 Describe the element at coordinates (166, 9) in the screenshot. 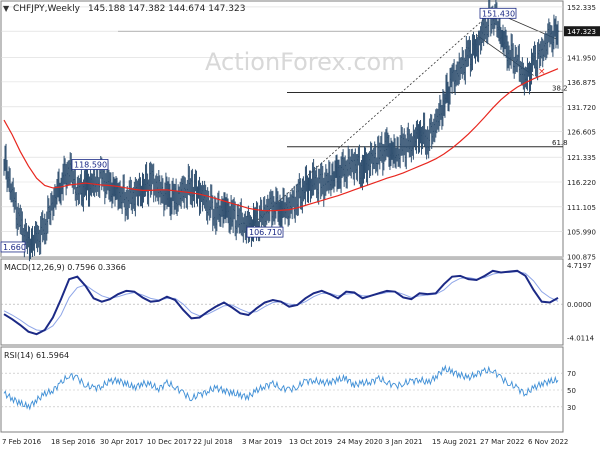

I see `ohlc-readout: 145.188 147.382 144.674 147.323` at that location.